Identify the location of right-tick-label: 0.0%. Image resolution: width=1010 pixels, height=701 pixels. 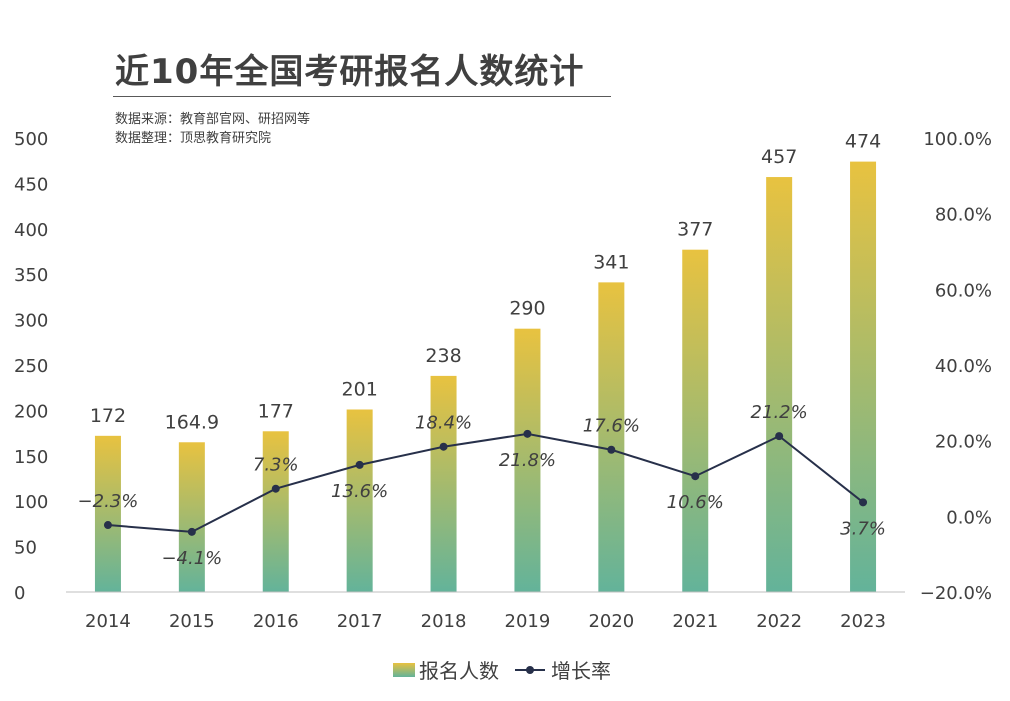
(969, 517).